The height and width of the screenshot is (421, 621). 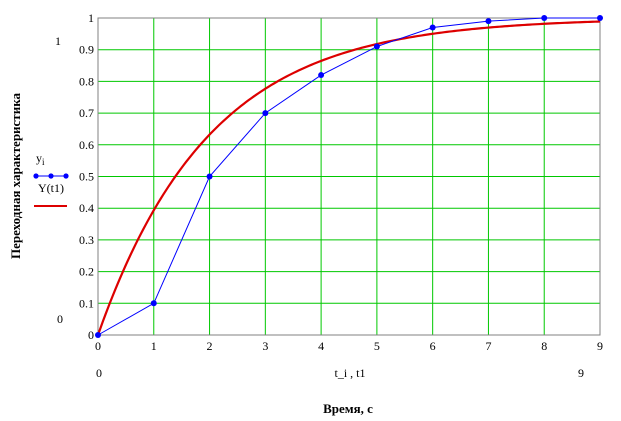 I want to click on x-axis-title: Время, с, so click(x=348, y=408).